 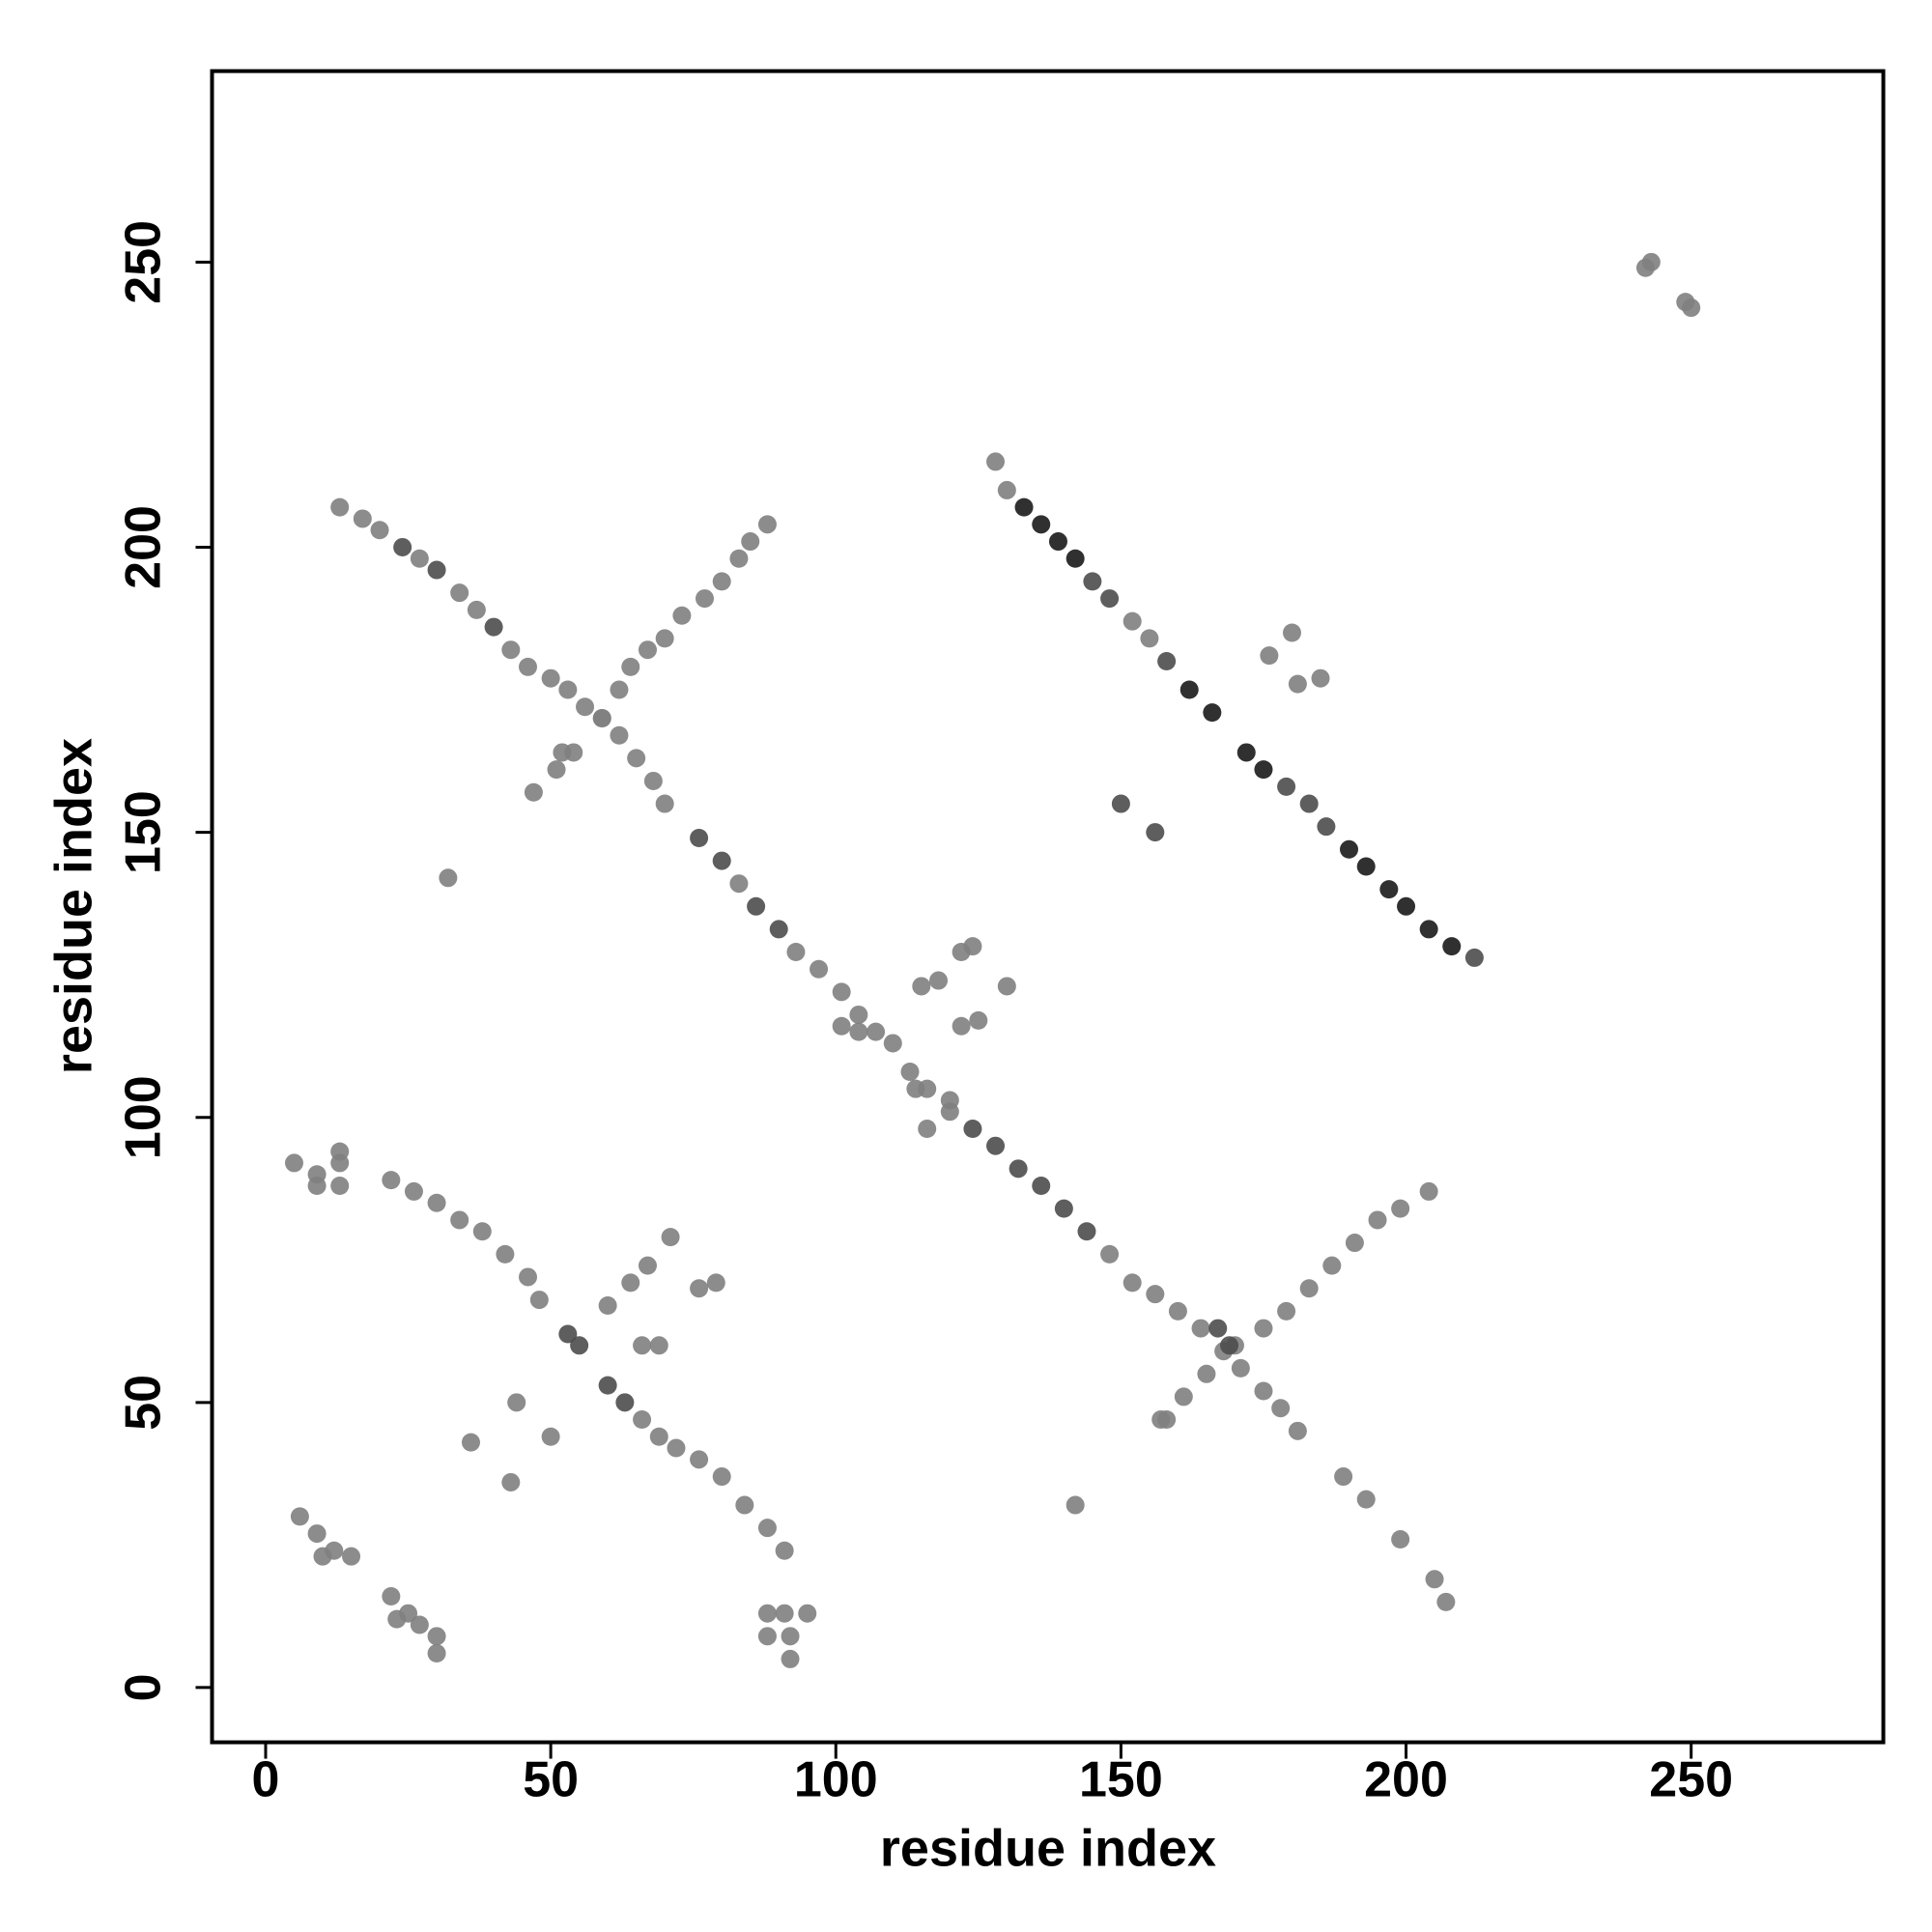 I want to click on x-tick-label: 200, so click(x=1406, y=1779).